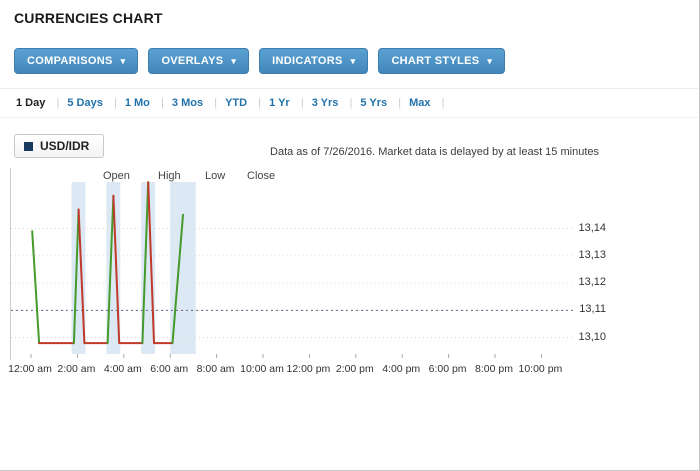 The height and width of the screenshot is (471, 700). I want to click on x-axis-label: 2:00 pm, so click(354, 369).